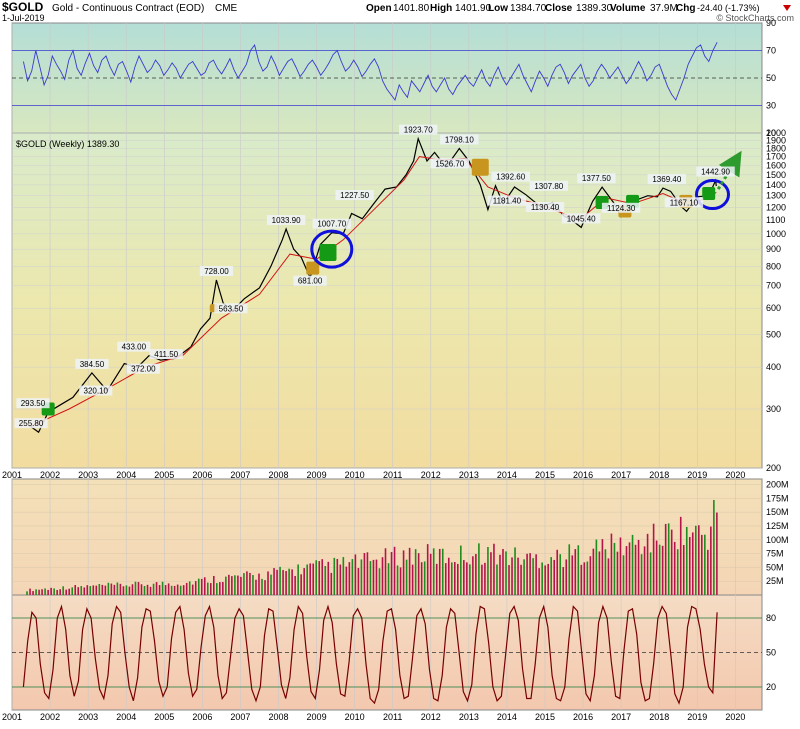 This screenshot has height=729, width=800. Describe the element at coordinates (777, 485) in the screenshot. I see `volume-y-tick-label: 200M` at that location.